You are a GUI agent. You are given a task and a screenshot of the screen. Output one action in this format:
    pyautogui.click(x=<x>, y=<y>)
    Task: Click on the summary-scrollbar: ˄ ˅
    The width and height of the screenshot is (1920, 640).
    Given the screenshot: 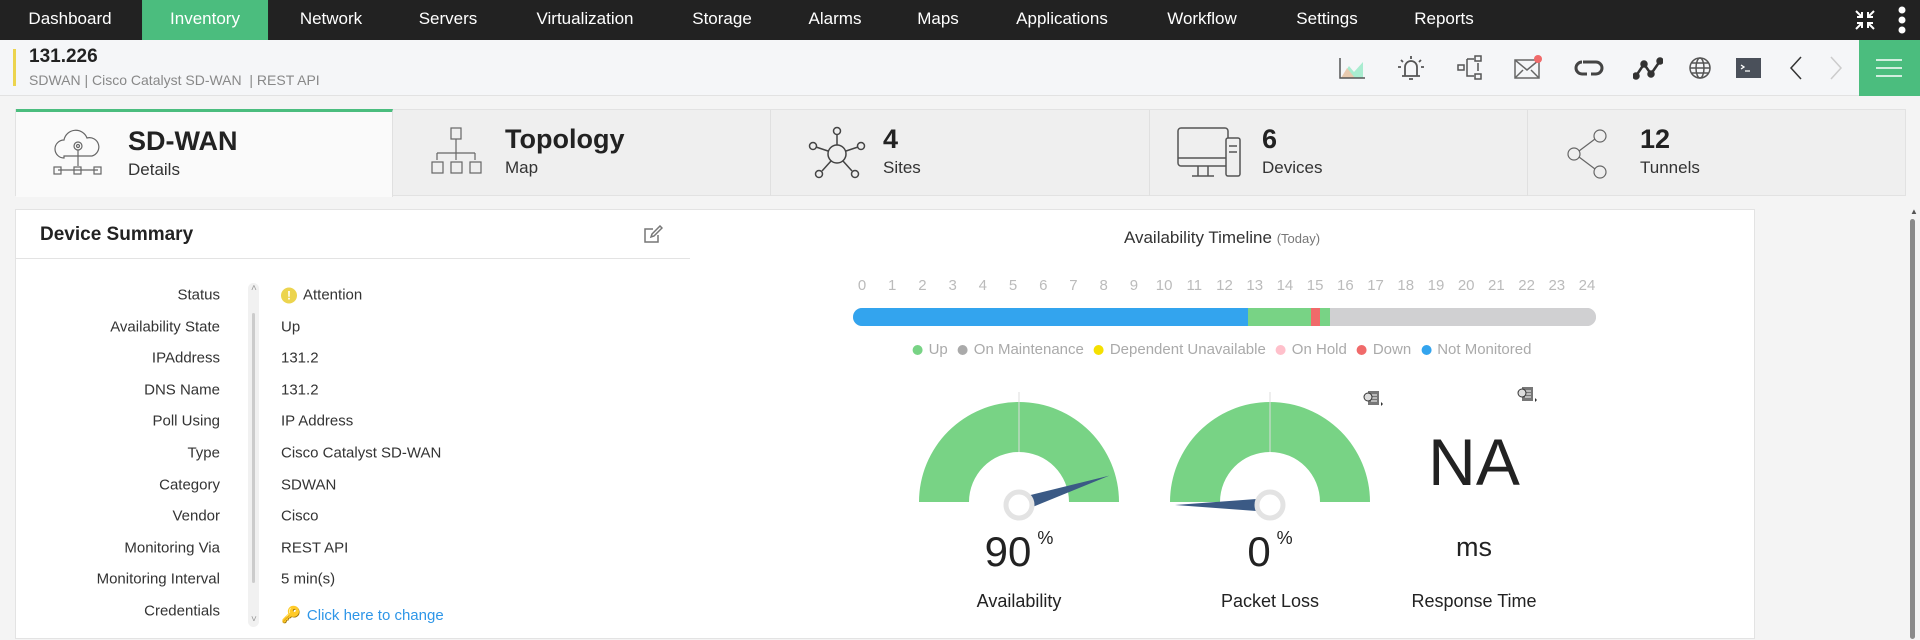 What is the action you would take?
    pyautogui.click(x=253, y=455)
    